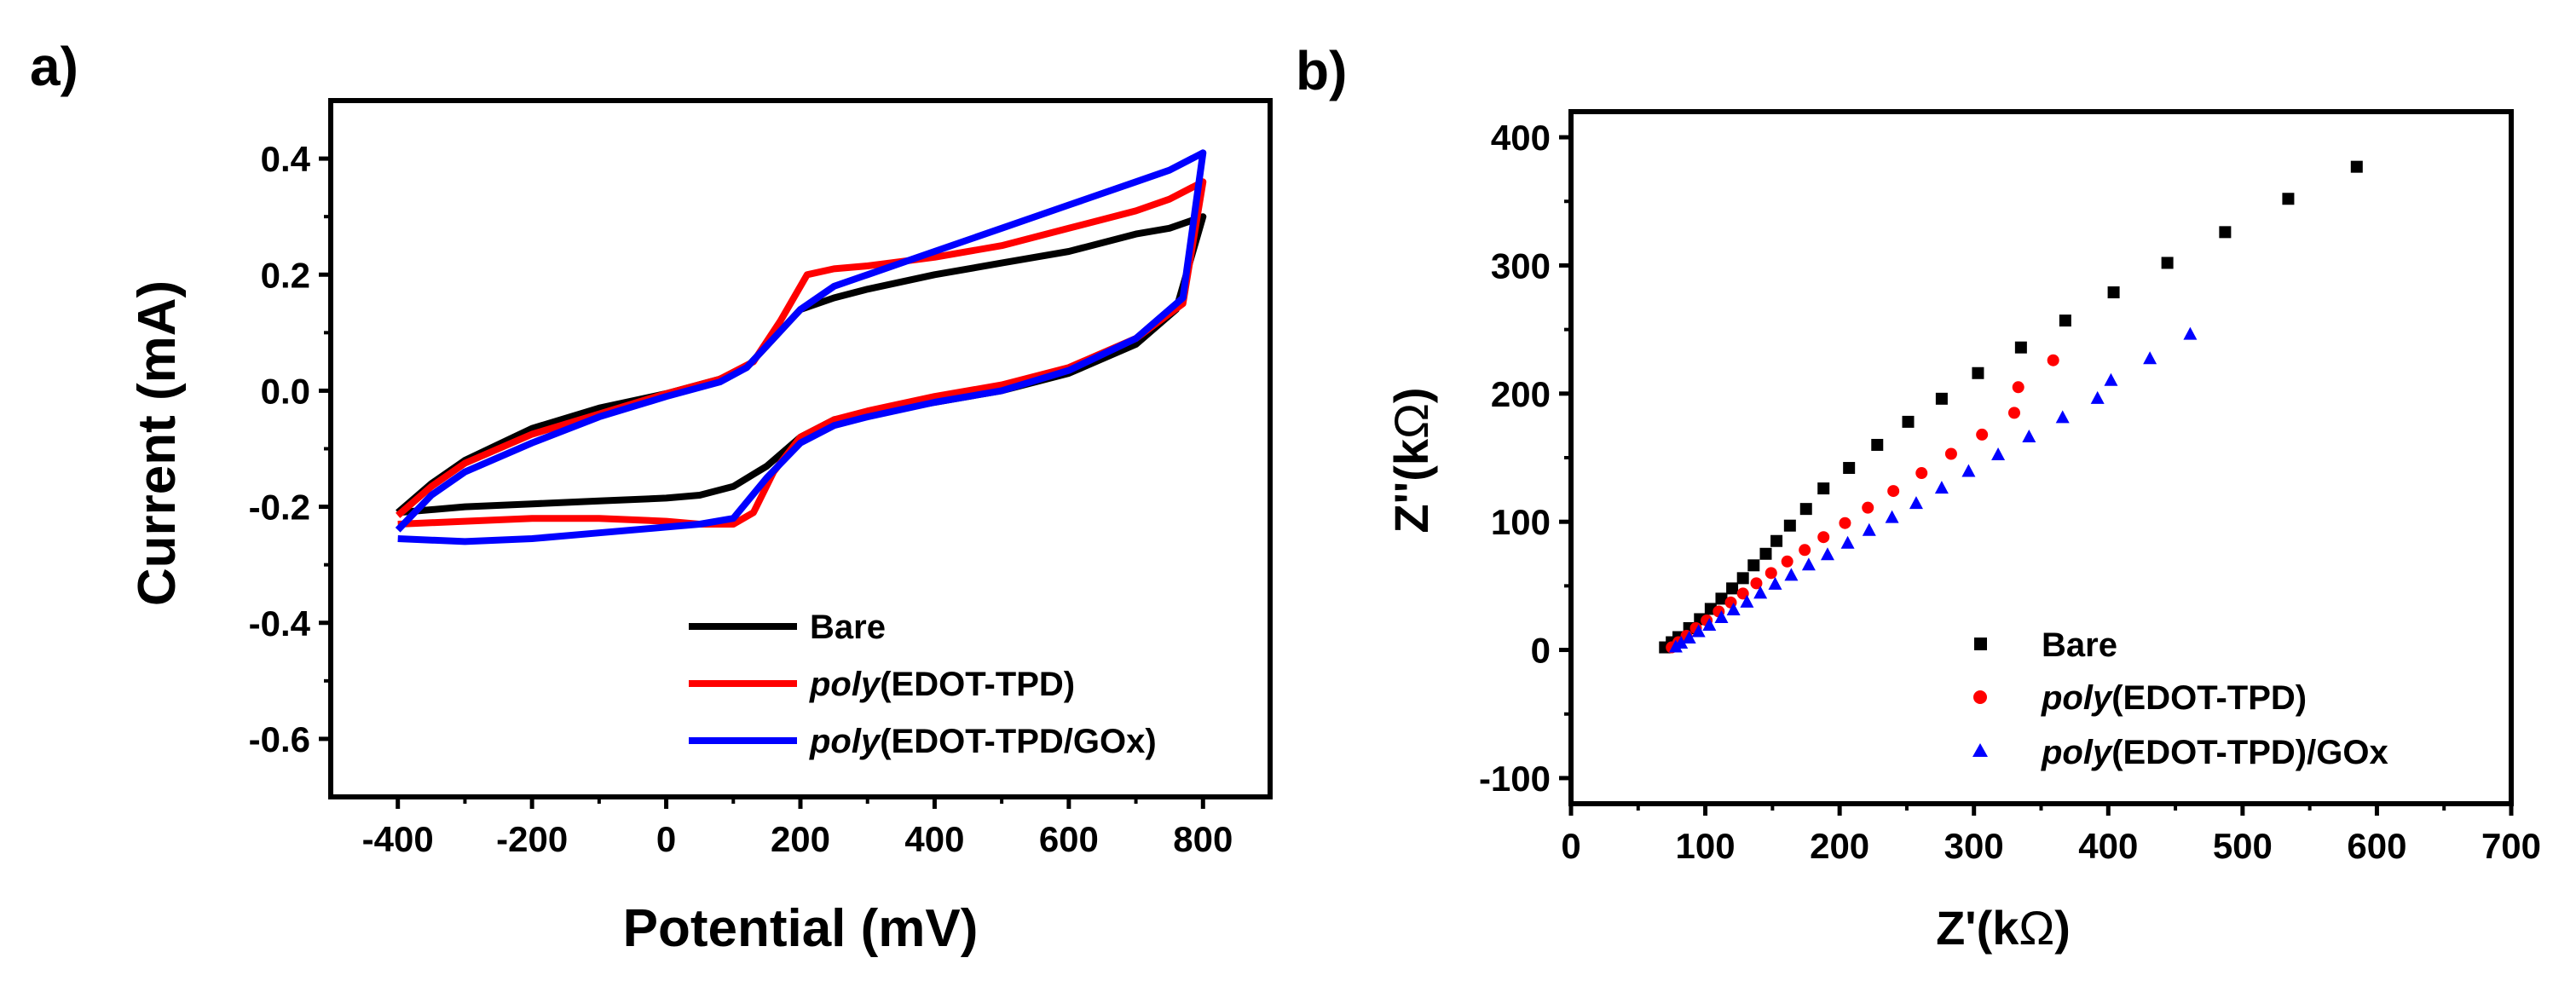  Describe the element at coordinates (666, 839) in the screenshot. I see `panel-a-x-tick-label: 0` at that location.